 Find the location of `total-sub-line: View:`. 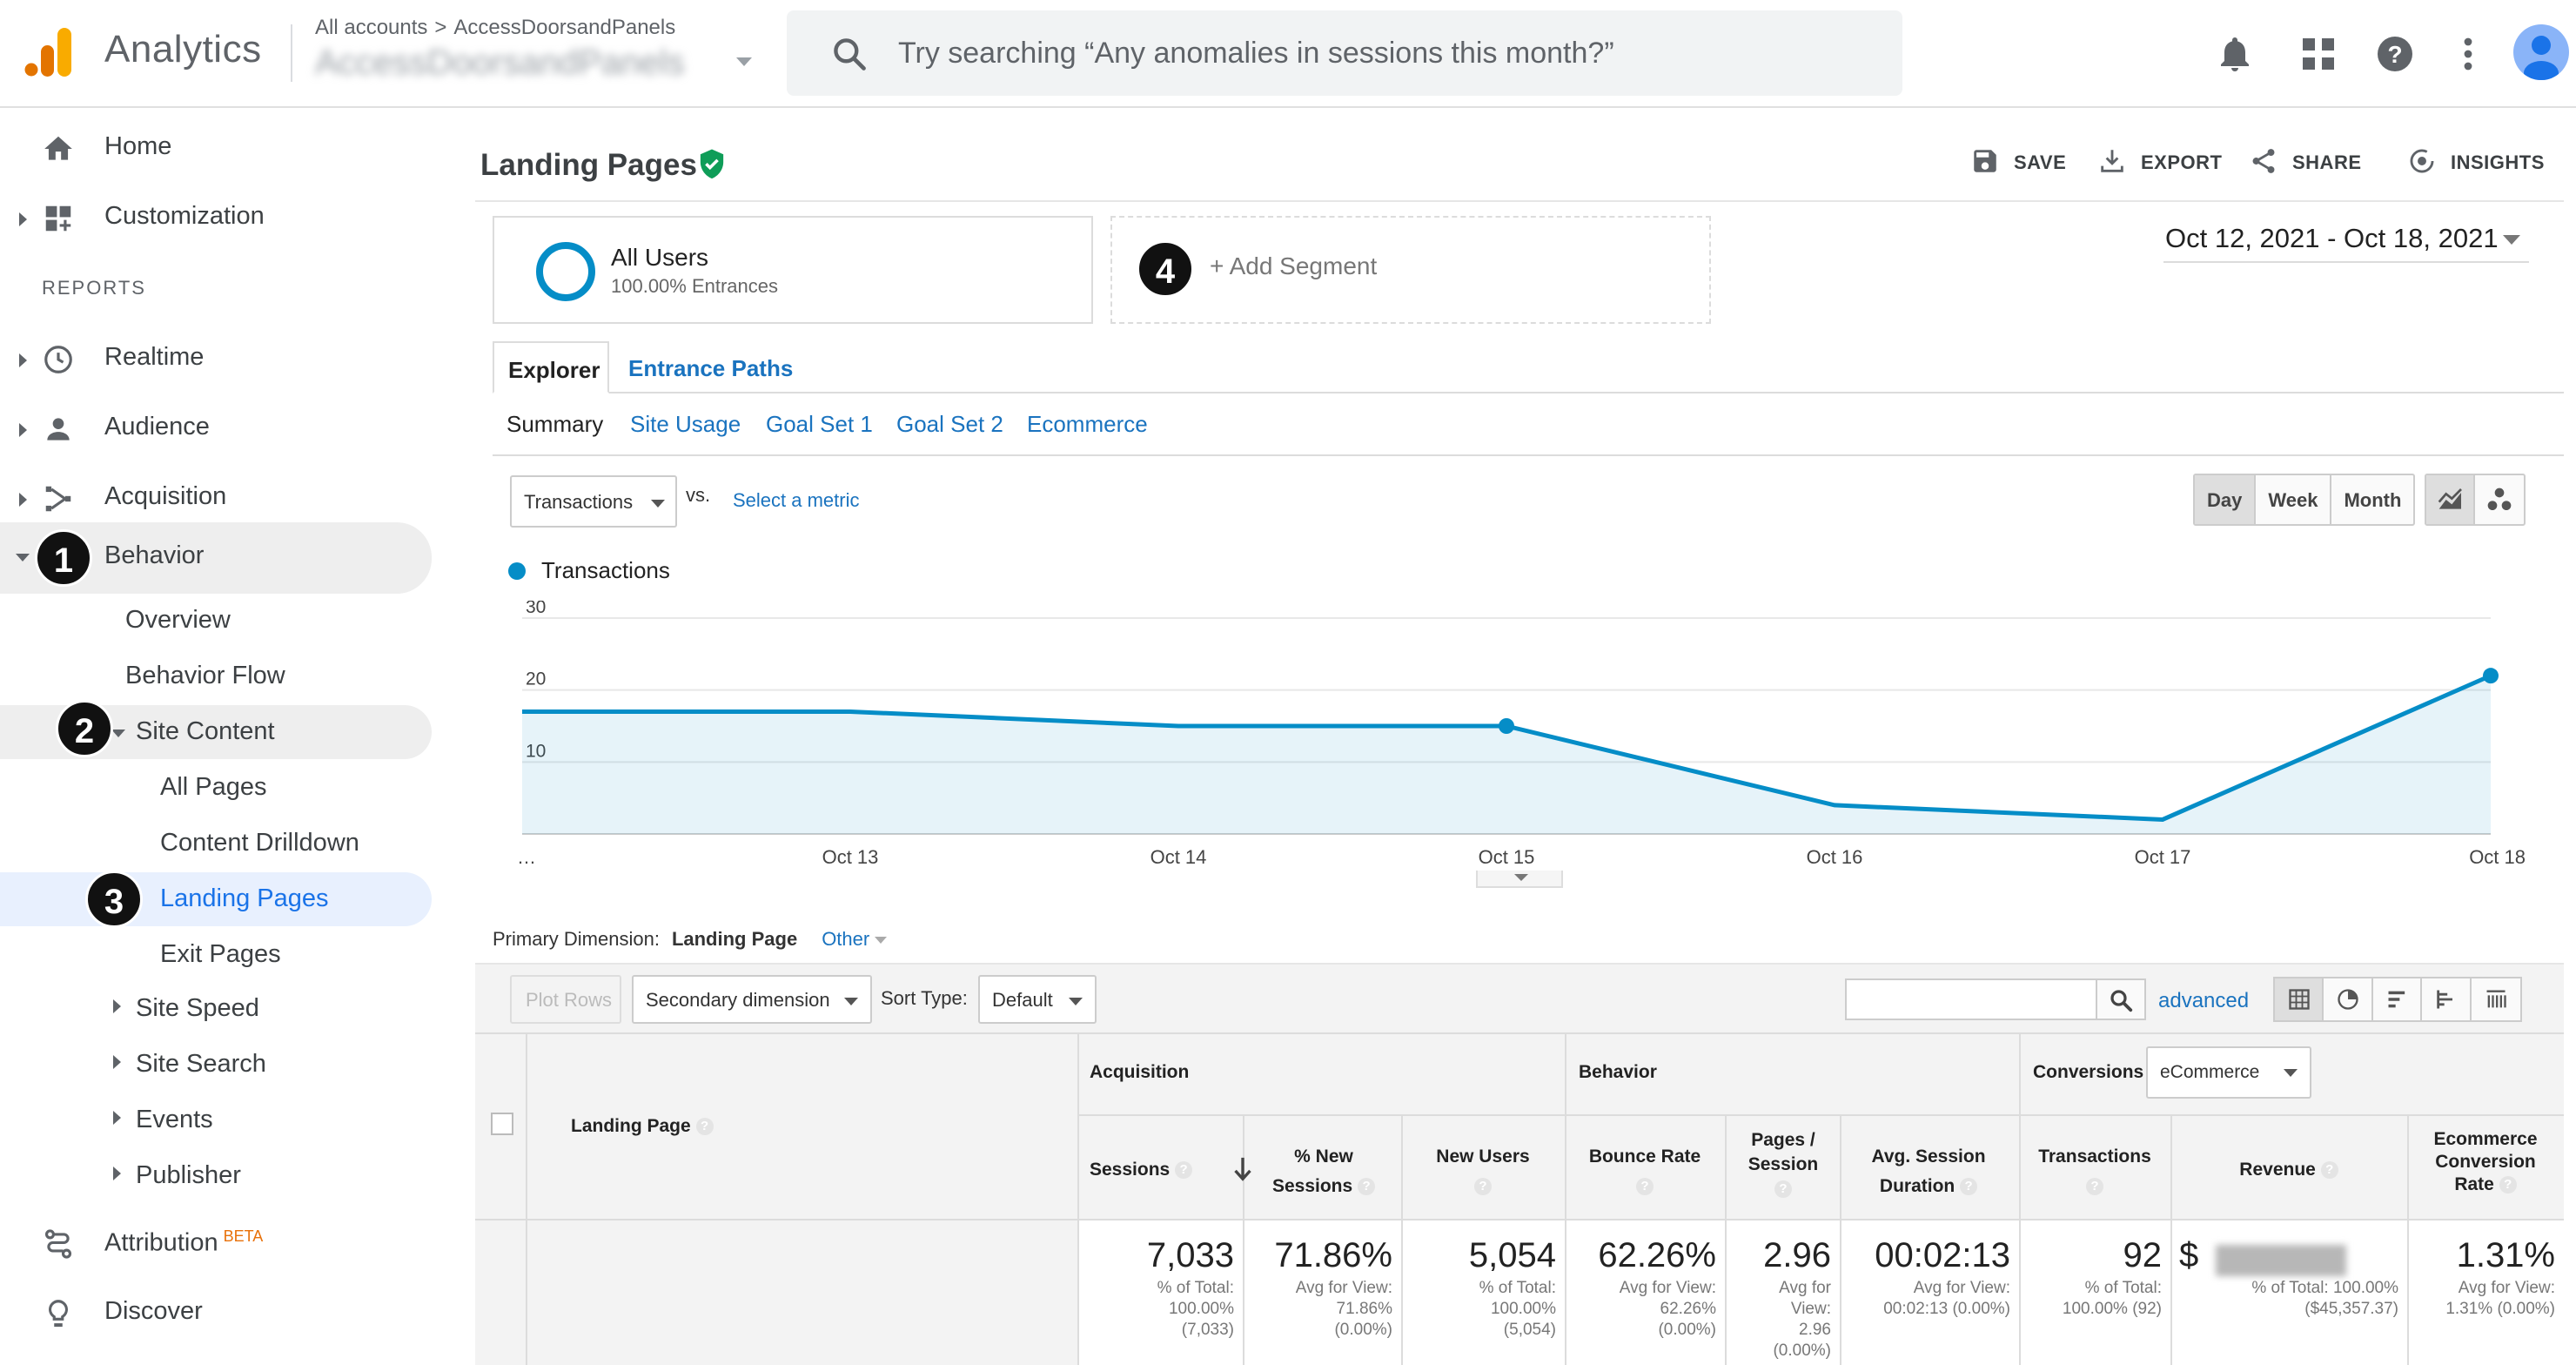

total-sub-line: View: is located at coordinates (1811, 1309).